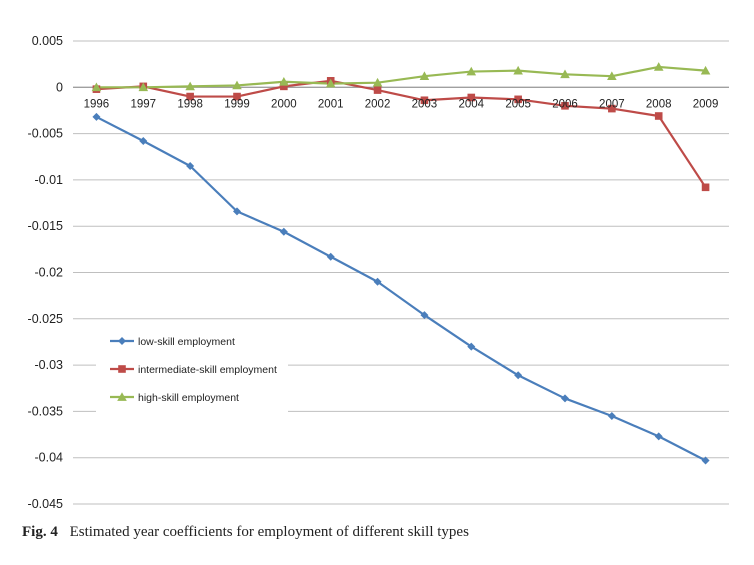  What do you see at coordinates (49, 458) in the screenshot?
I see `y-tick-label: -0.04` at bounding box center [49, 458].